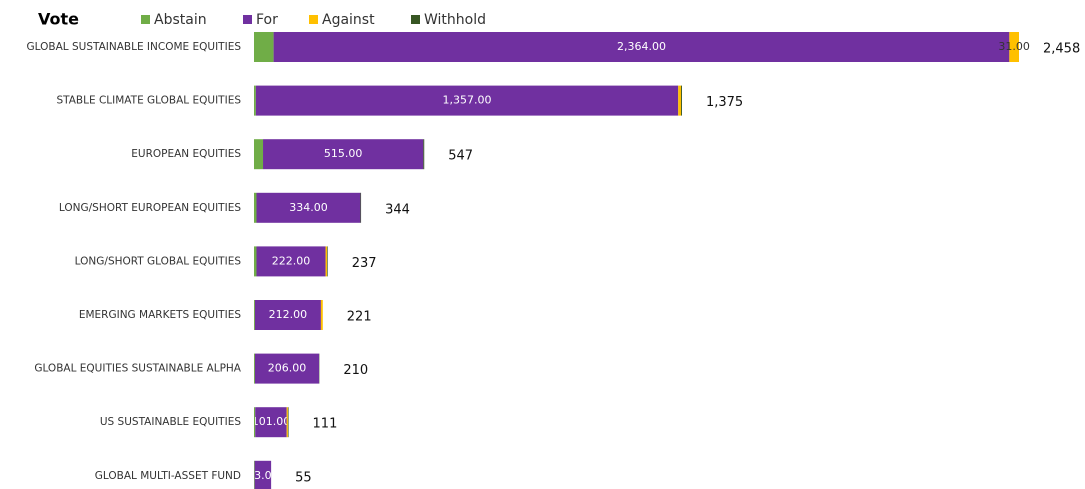 This screenshot has width=1085, height=489. Describe the element at coordinates (1061, 49) in the screenshot. I see `total-label: 2,458` at that location.